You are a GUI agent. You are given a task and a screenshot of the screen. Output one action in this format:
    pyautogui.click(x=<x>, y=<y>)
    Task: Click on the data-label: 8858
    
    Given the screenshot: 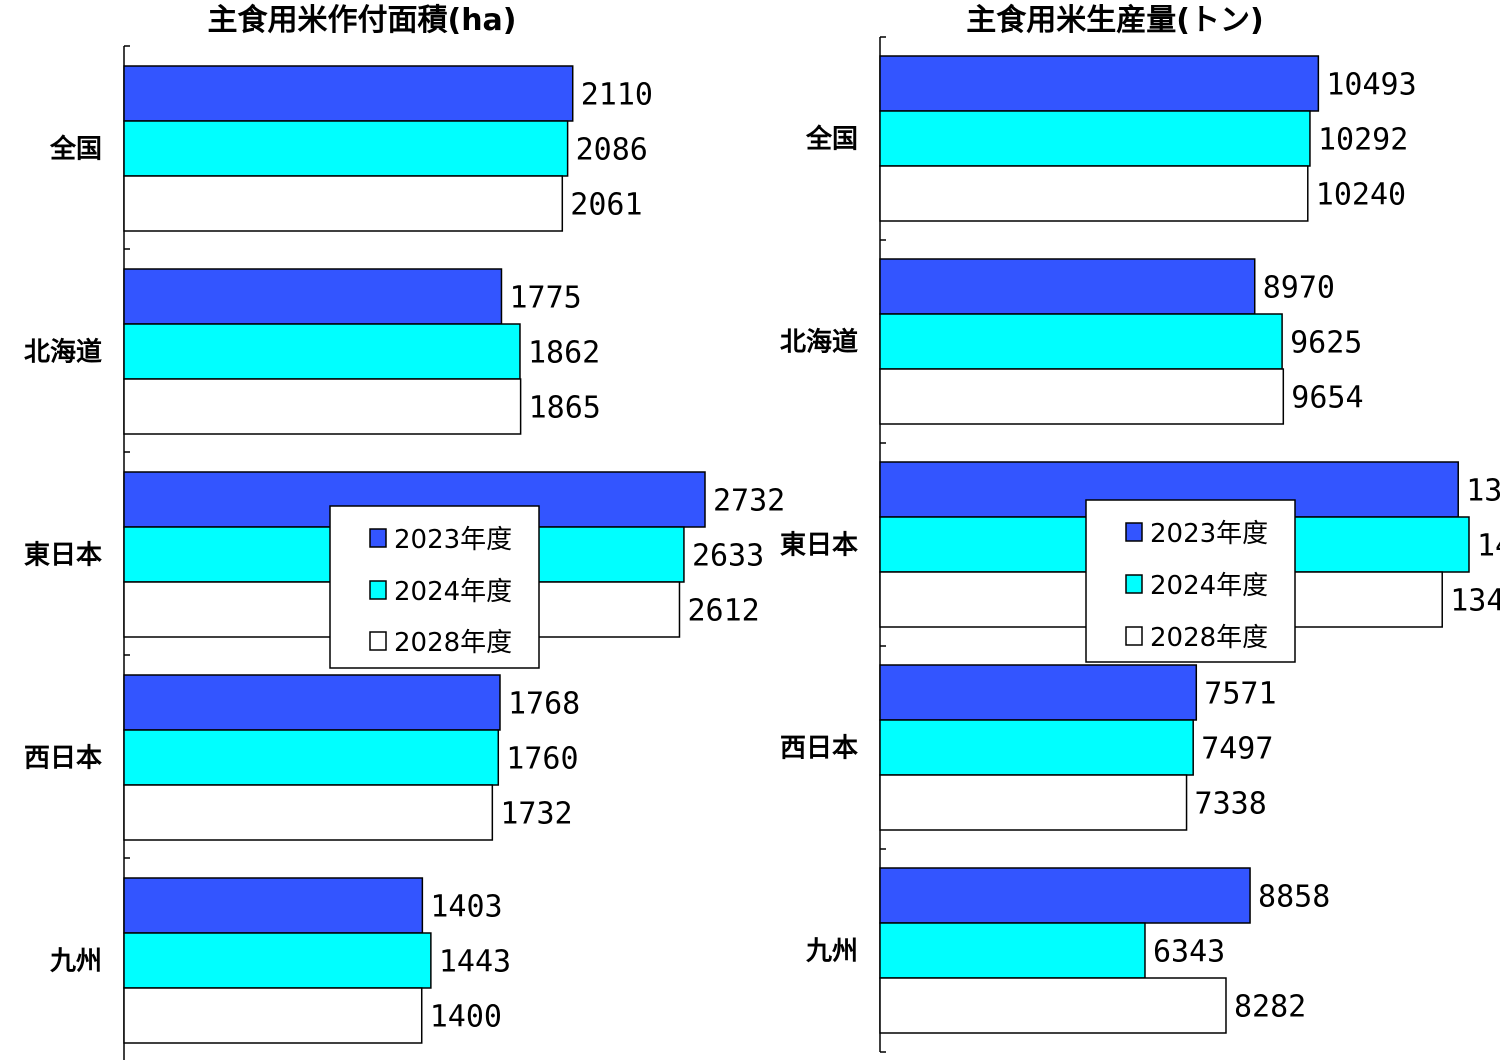 What is the action you would take?
    pyautogui.click(x=1294, y=897)
    